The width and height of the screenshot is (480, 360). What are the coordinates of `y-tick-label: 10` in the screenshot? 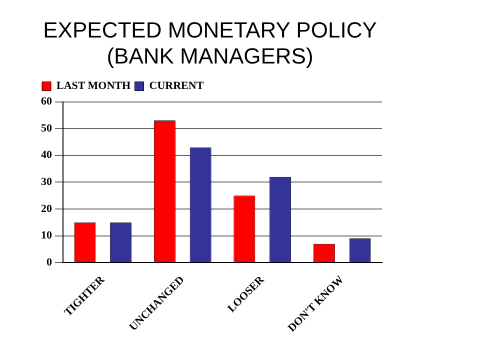 It's located at (46, 236).